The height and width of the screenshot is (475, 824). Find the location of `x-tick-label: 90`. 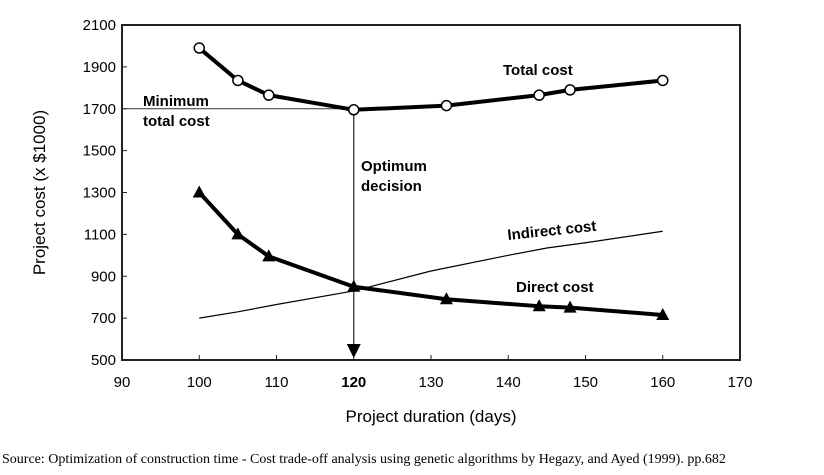

x-tick-label: 90 is located at coordinates (122, 382).